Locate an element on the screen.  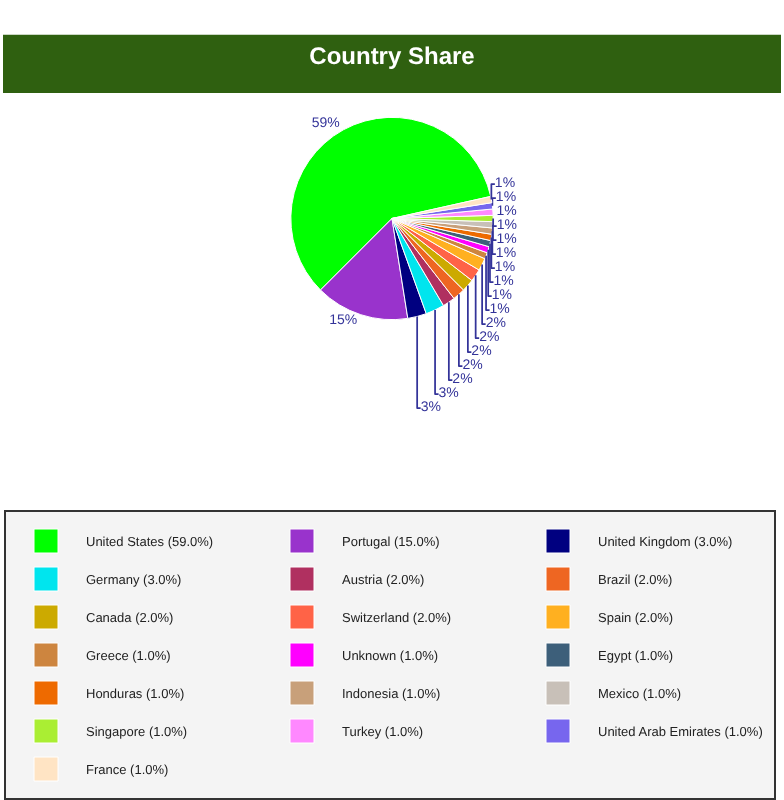
chart-title: Country Share is located at coordinates (392, 56).